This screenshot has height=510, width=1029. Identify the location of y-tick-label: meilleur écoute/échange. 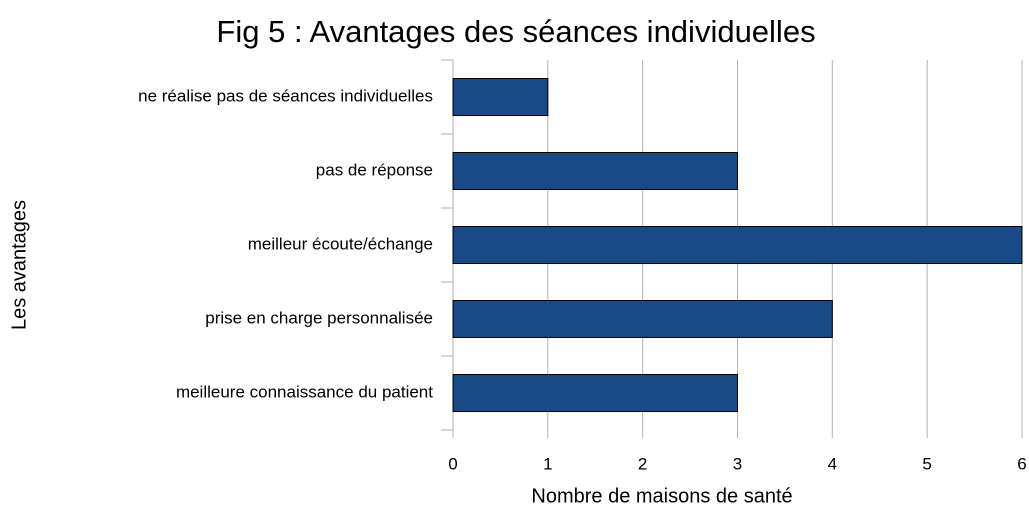
(340, 243).